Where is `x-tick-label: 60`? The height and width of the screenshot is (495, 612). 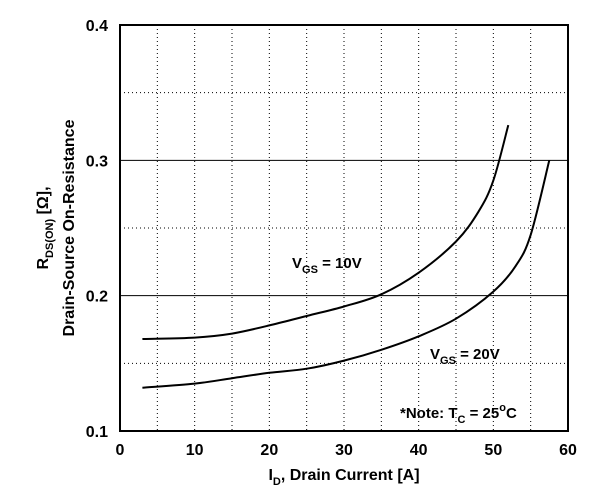 x-tick-label: 60 is located at coordinates (568, 450).